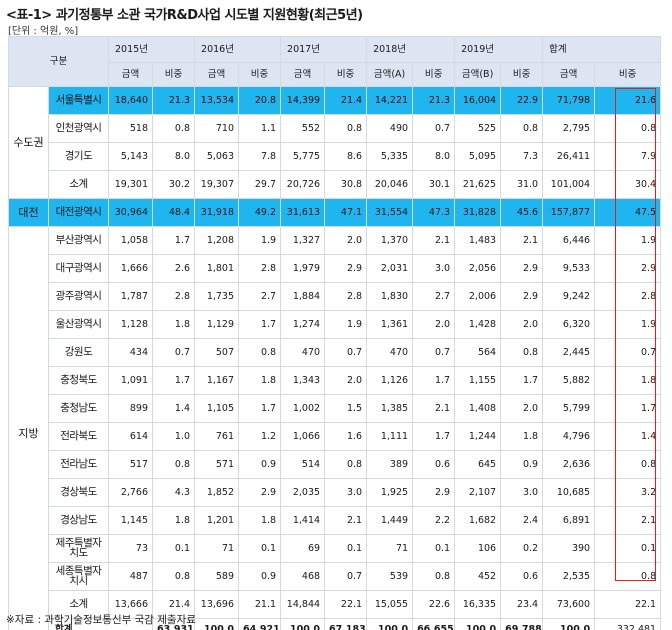 The width and height of the screenshot is (672, 630). Describe the element at coordinates (434, 604) in the screenshot. I see `share-cell: 22.6` at that location.